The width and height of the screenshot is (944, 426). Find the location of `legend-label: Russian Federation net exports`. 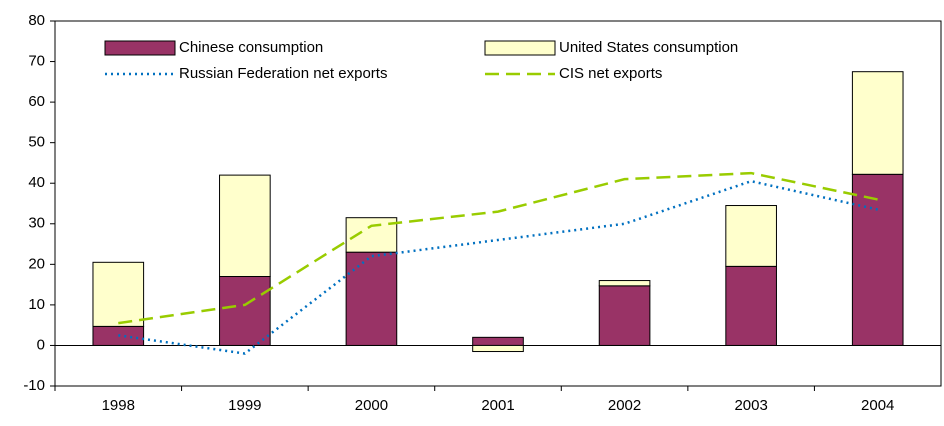

legend-label: Russian Federation net exports is located at coordinates (283, 73).